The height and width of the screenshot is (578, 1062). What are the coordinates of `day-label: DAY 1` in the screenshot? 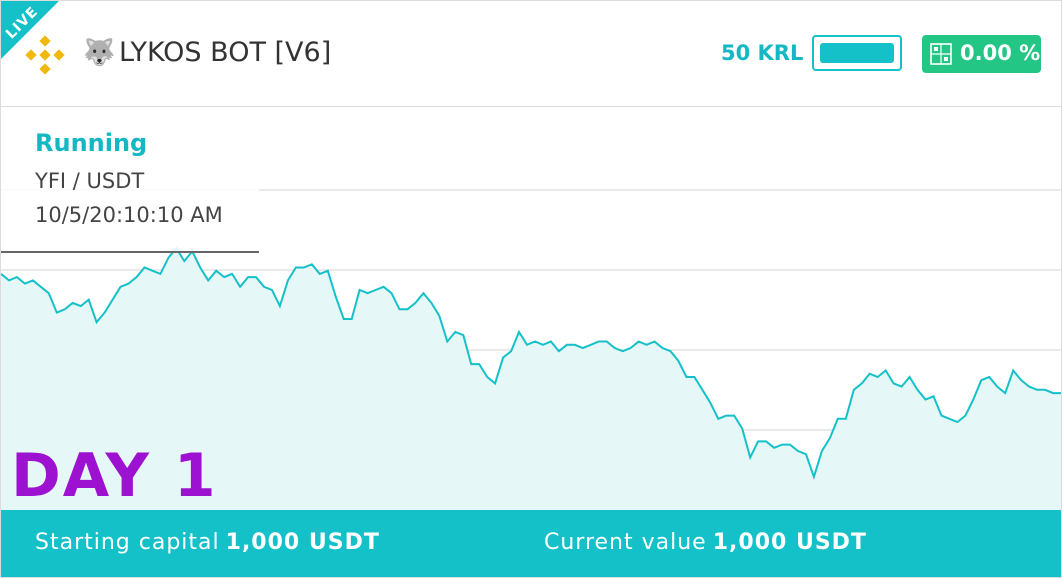 It's located at (114, 476).